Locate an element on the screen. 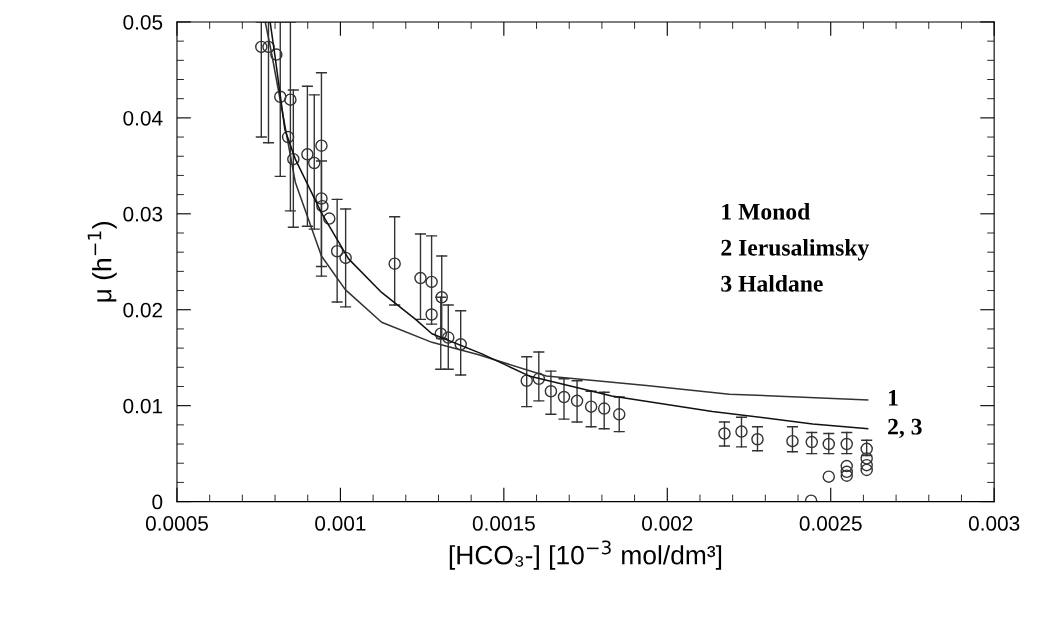  annotation: 2 Ierusalimsky is located at coordinates (795, 250).